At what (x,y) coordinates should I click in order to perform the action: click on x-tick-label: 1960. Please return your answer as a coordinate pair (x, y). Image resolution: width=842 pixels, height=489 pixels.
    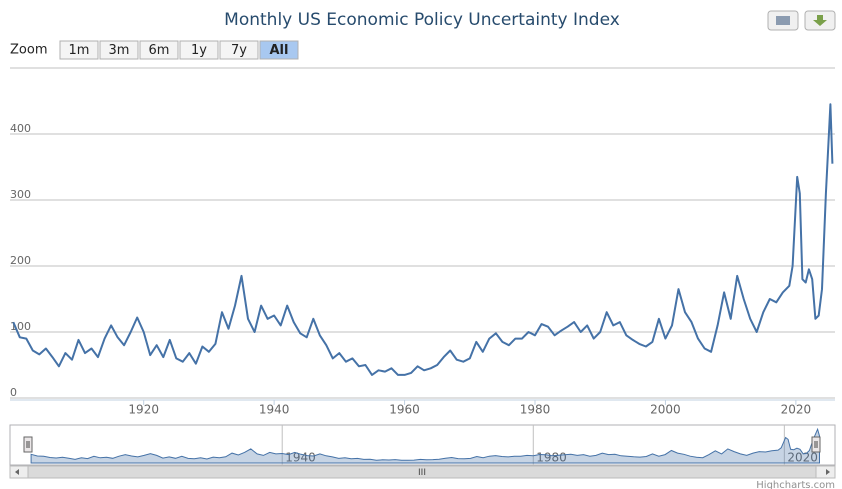
    Looking at the image, I should click on (404, 410).